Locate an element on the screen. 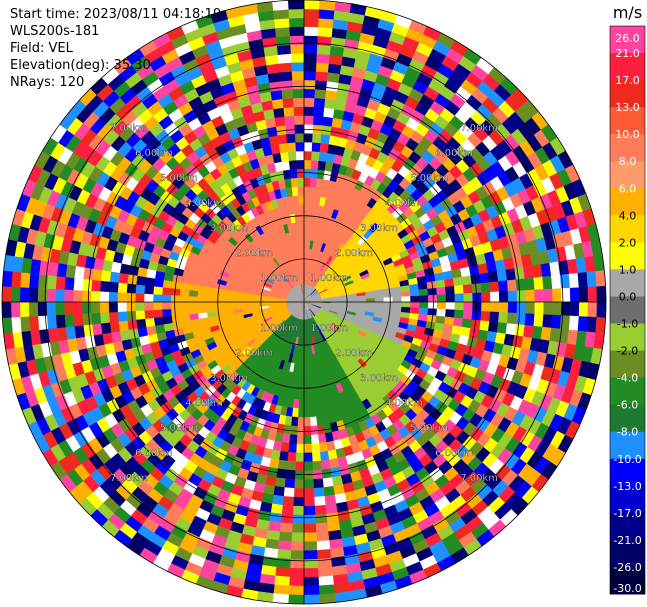 Image resolution: width=647 pixels, height=607 pixels. start-time-label: Start time: 2023/08/11 04:18:19 is located at coordinates (116, 14).